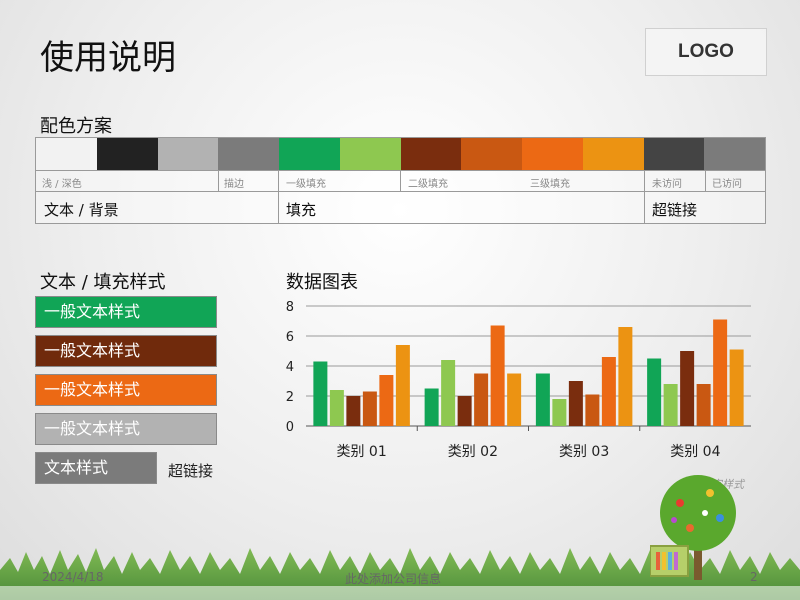 This screenshot has width=800, height=600. Describe the element at coordinates (81, 210) in the screenshot. I see `label-text-bg: 文本 / 背景` at that location.